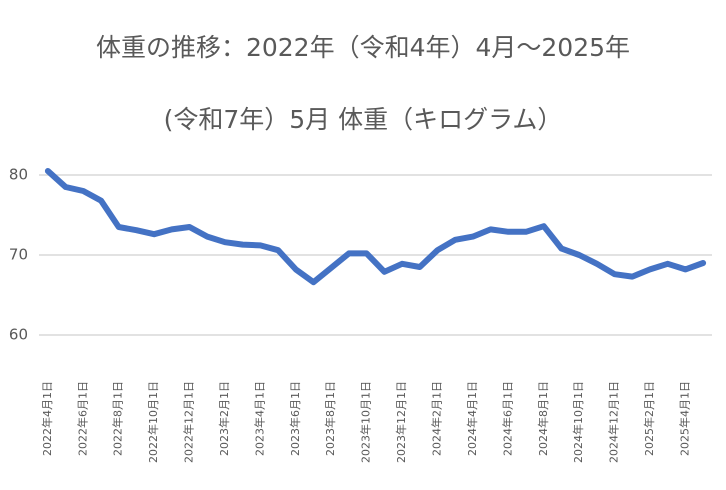 The width and height of the screenshot is (726, 490). What do you see at coordinates (153, 422) in the screenshot?
I see `x-tick-label: 2022年10月1日` at bounding box center [153, 422].